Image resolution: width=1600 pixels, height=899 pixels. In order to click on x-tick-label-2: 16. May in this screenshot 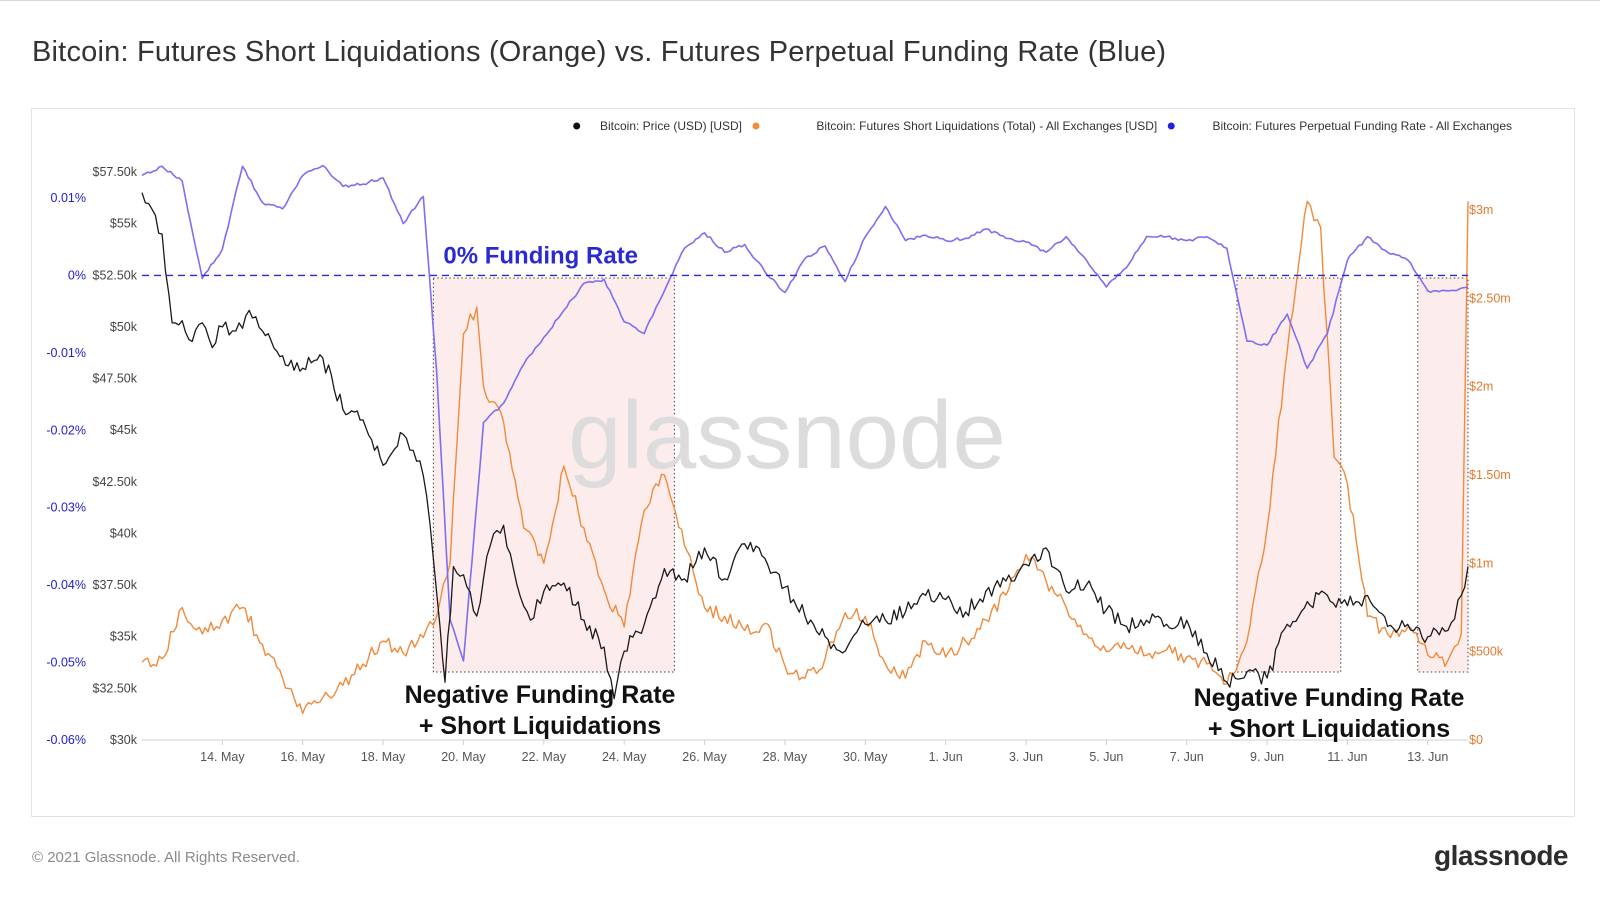, I will do `click(302, 757)`.